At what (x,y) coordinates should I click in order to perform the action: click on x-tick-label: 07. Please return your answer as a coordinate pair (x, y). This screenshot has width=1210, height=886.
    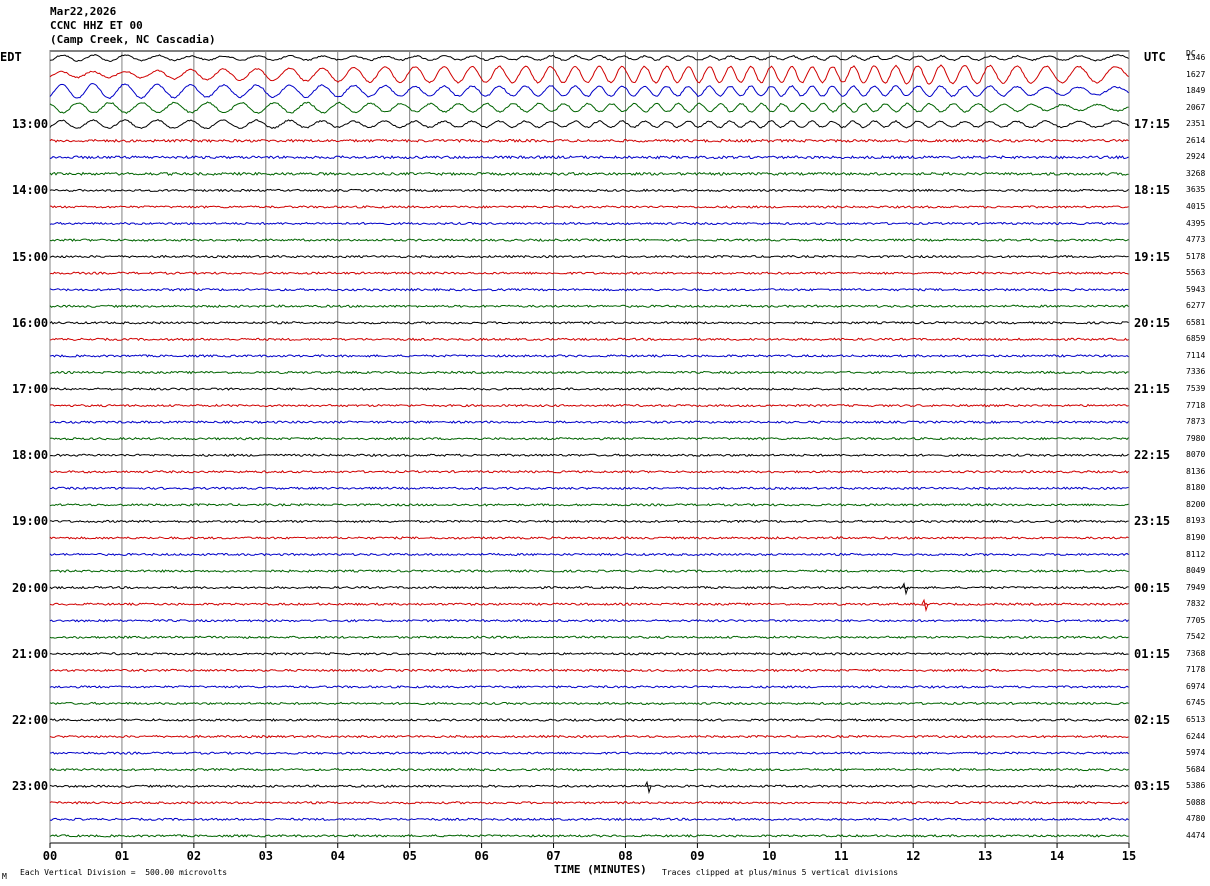
    Looking at the image, I should click on (553, 856).